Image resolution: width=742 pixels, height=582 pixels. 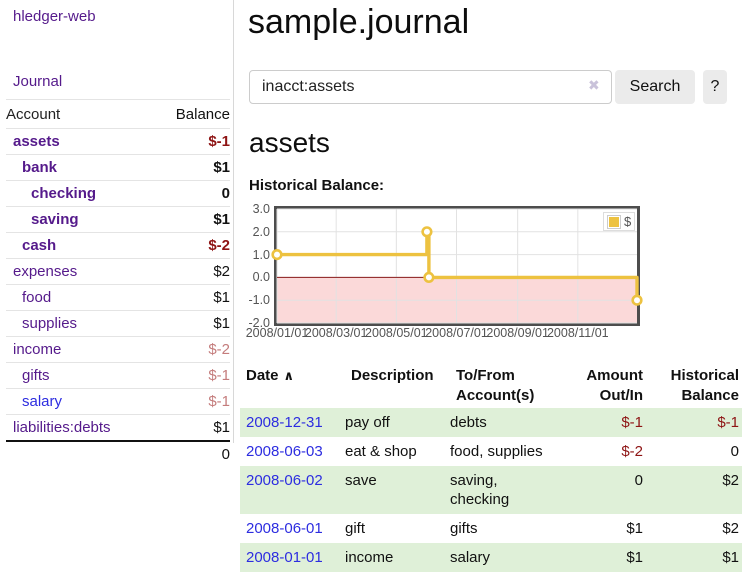 What do you see at coordinates (284, 528) in the screenshot?
I see `transaction-date-link: 2008-06-01` at bounding box center [284, 528].